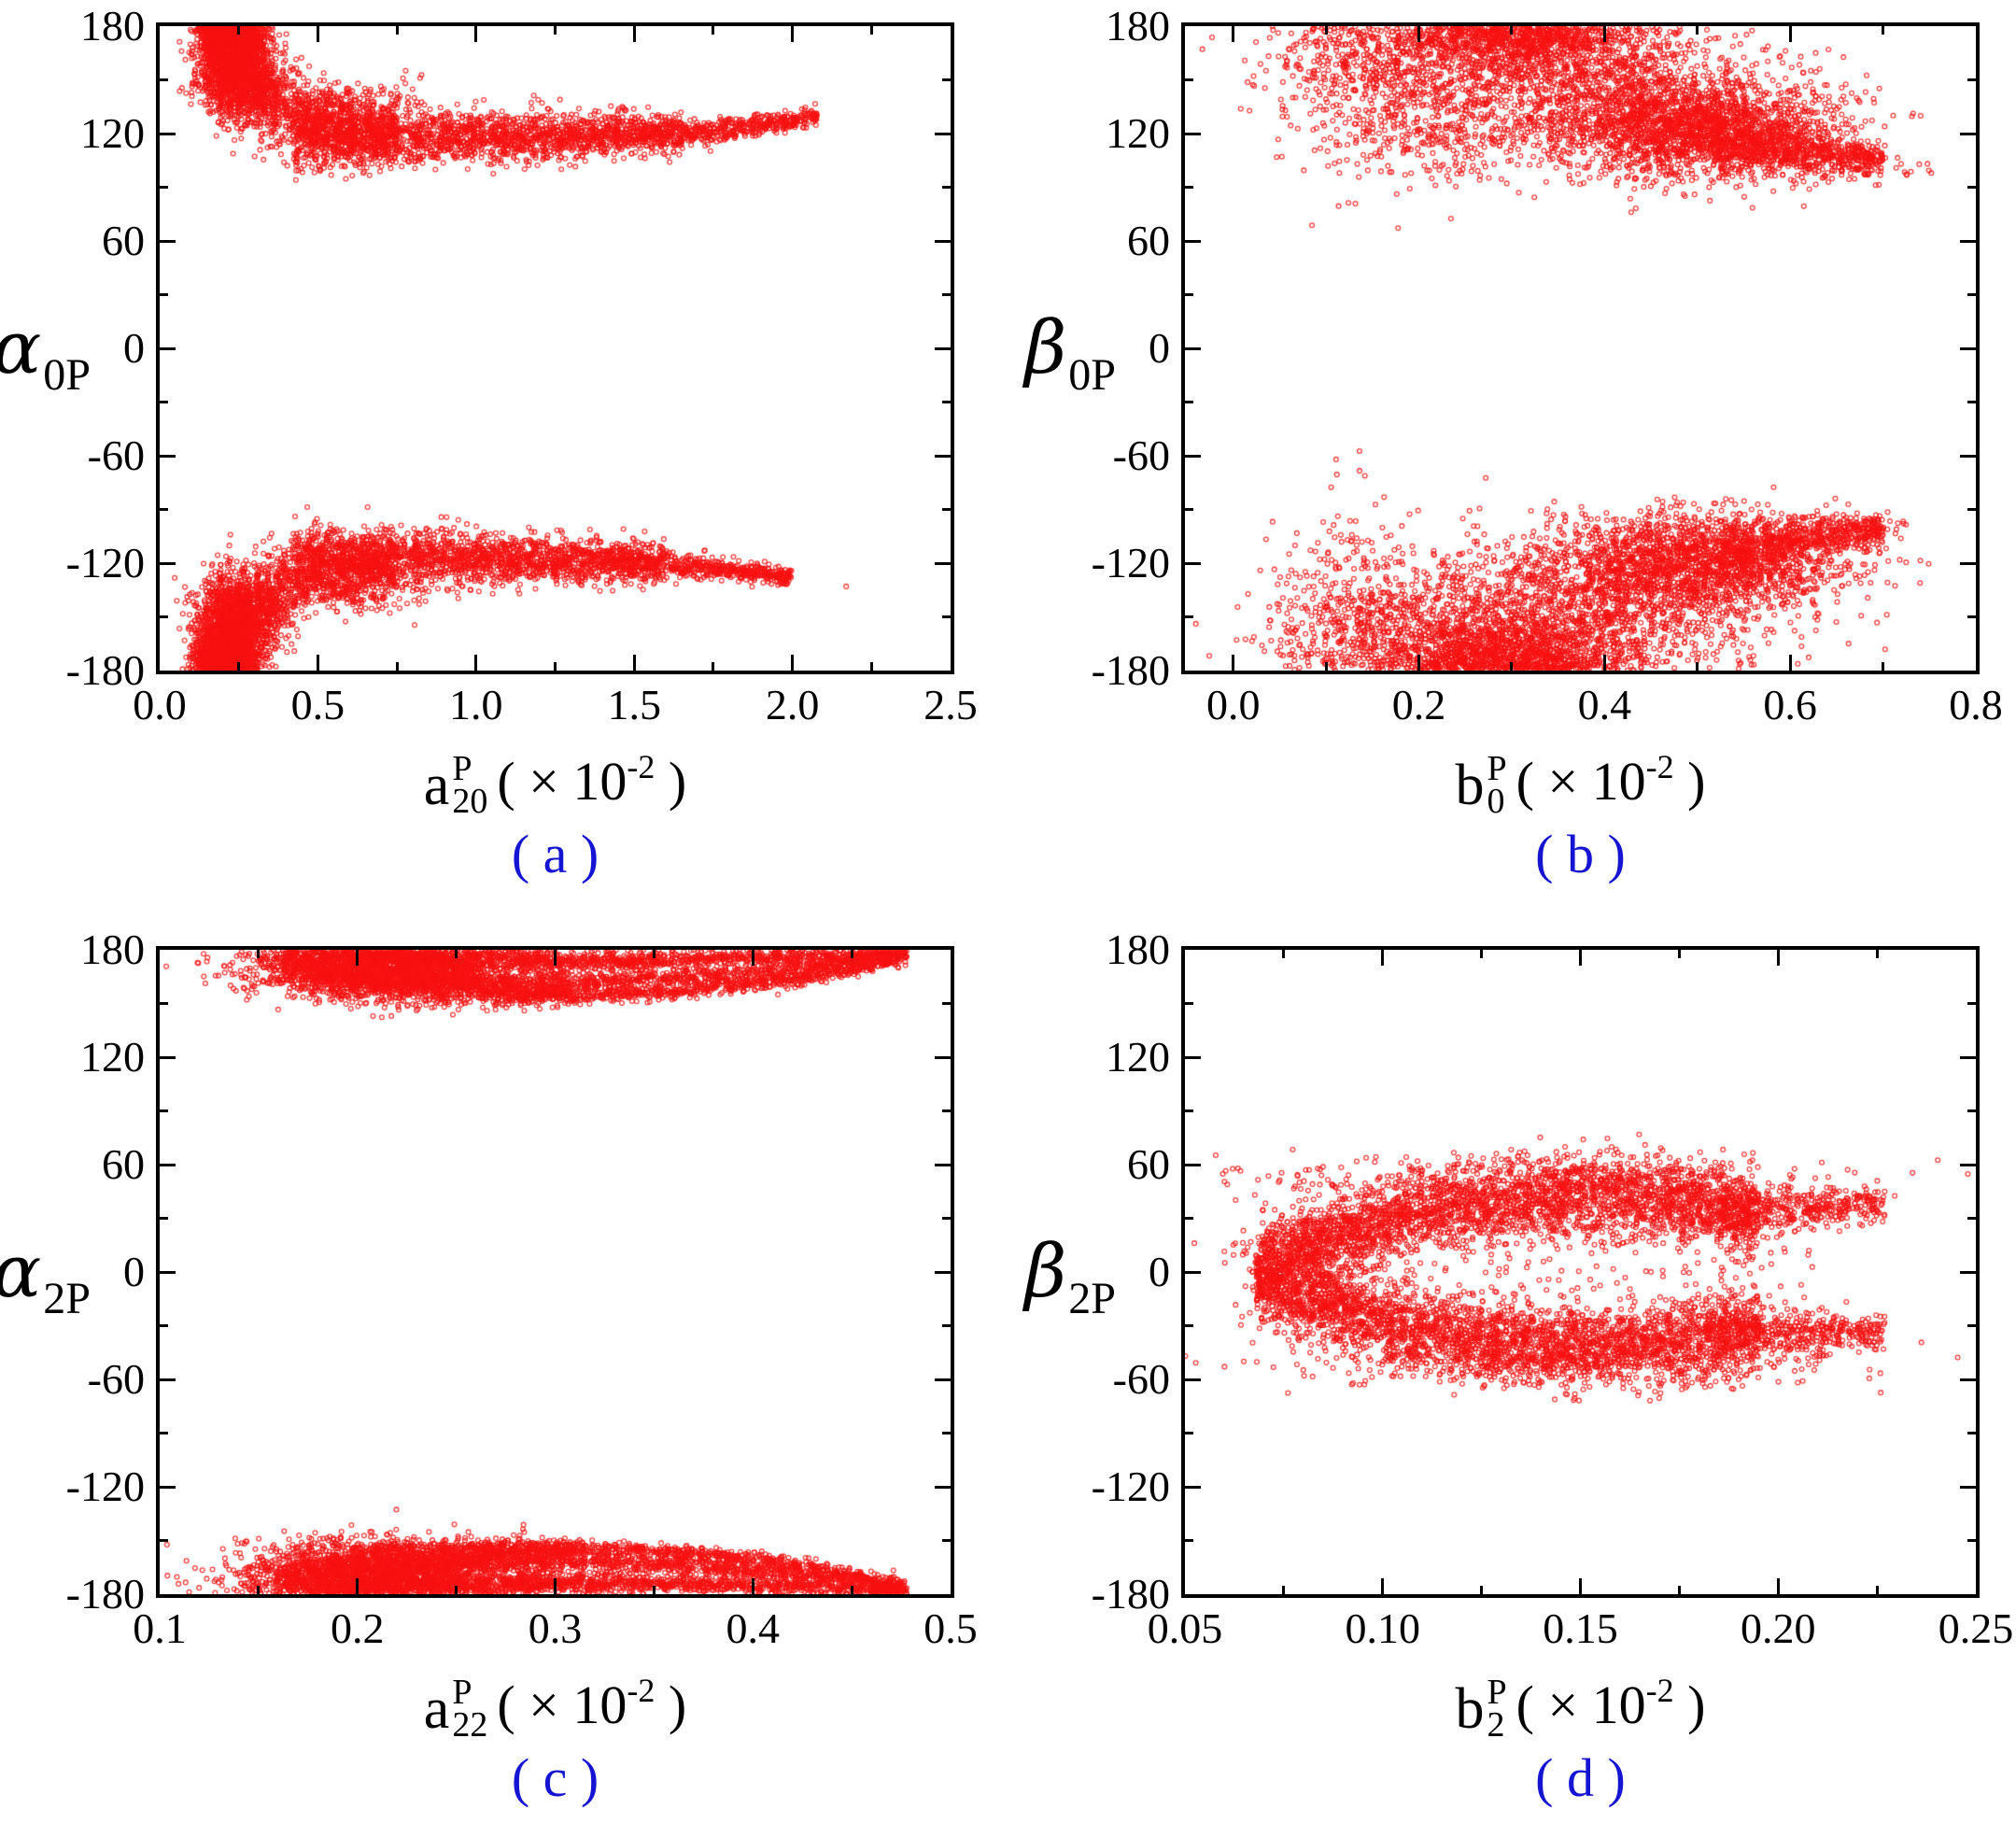  I want to click on y-label-subscript: 0P, so click(67, 375).